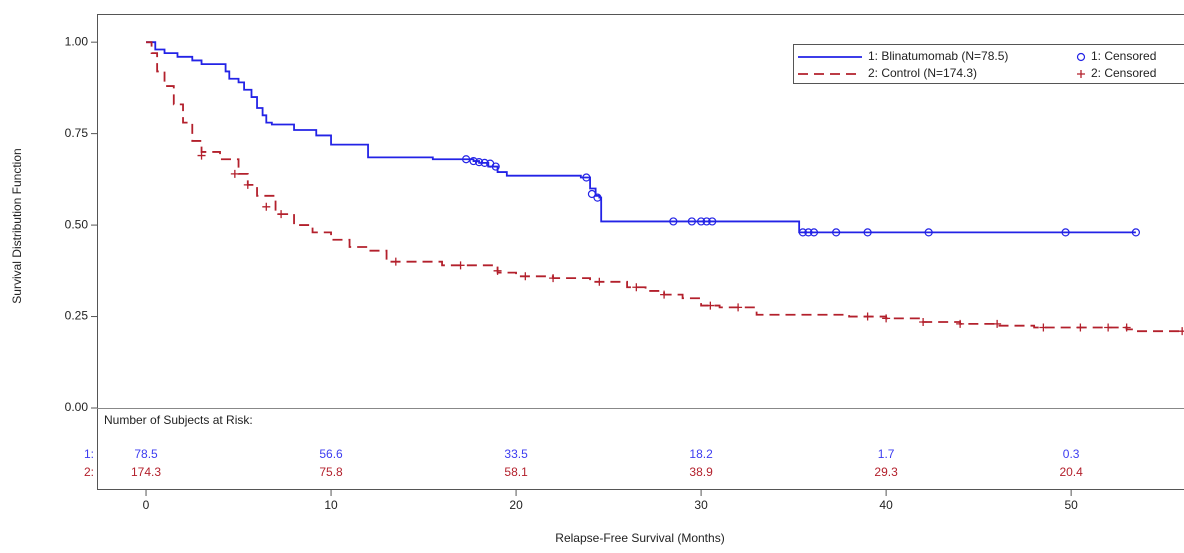 The image size is (1184, 553). What do you see at coordinates (516, 454) in the screenshot?
I see `risk-value: 33.5` at bounding box center [516, 454].